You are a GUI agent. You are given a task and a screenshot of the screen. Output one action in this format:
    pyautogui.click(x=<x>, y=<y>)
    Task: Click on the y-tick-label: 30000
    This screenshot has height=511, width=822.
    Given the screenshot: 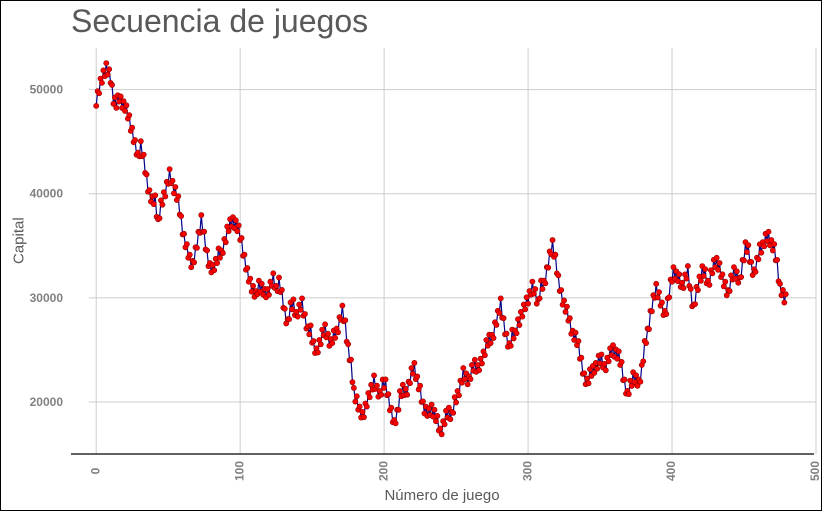 What is the action you would take?
    pyautogui.click(x=47, y=298)
    